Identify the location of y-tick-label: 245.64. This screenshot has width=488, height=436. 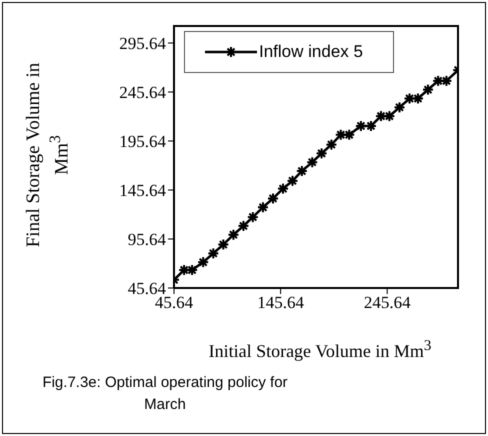
(142, 92).